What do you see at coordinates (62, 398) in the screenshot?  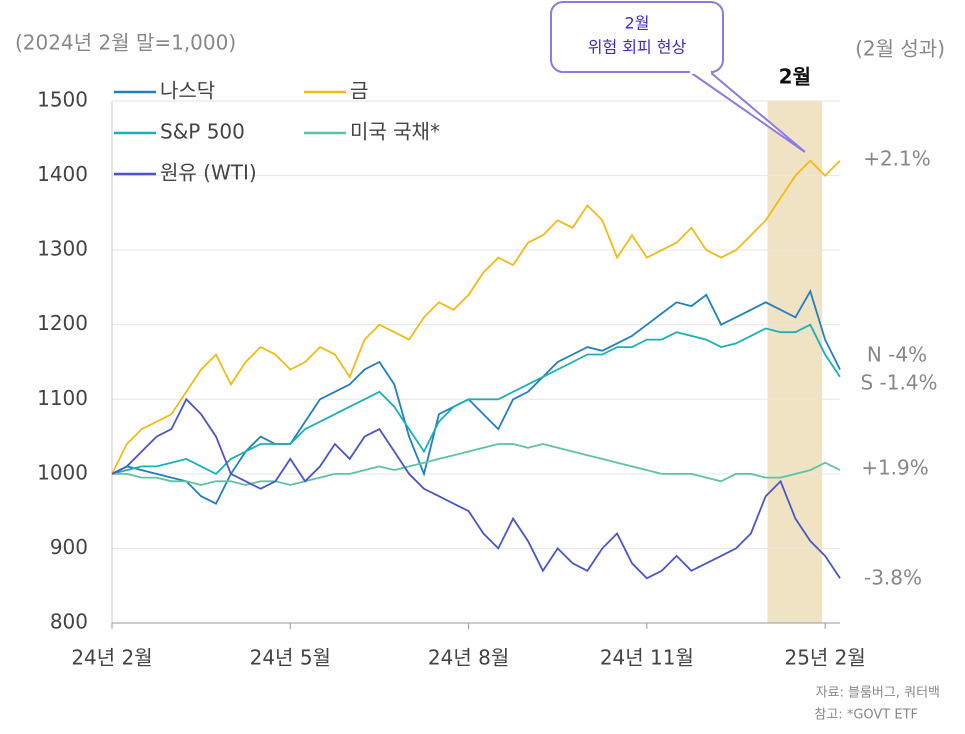 I see `y-tick-label: 1100` at bounding box center [62, 398].